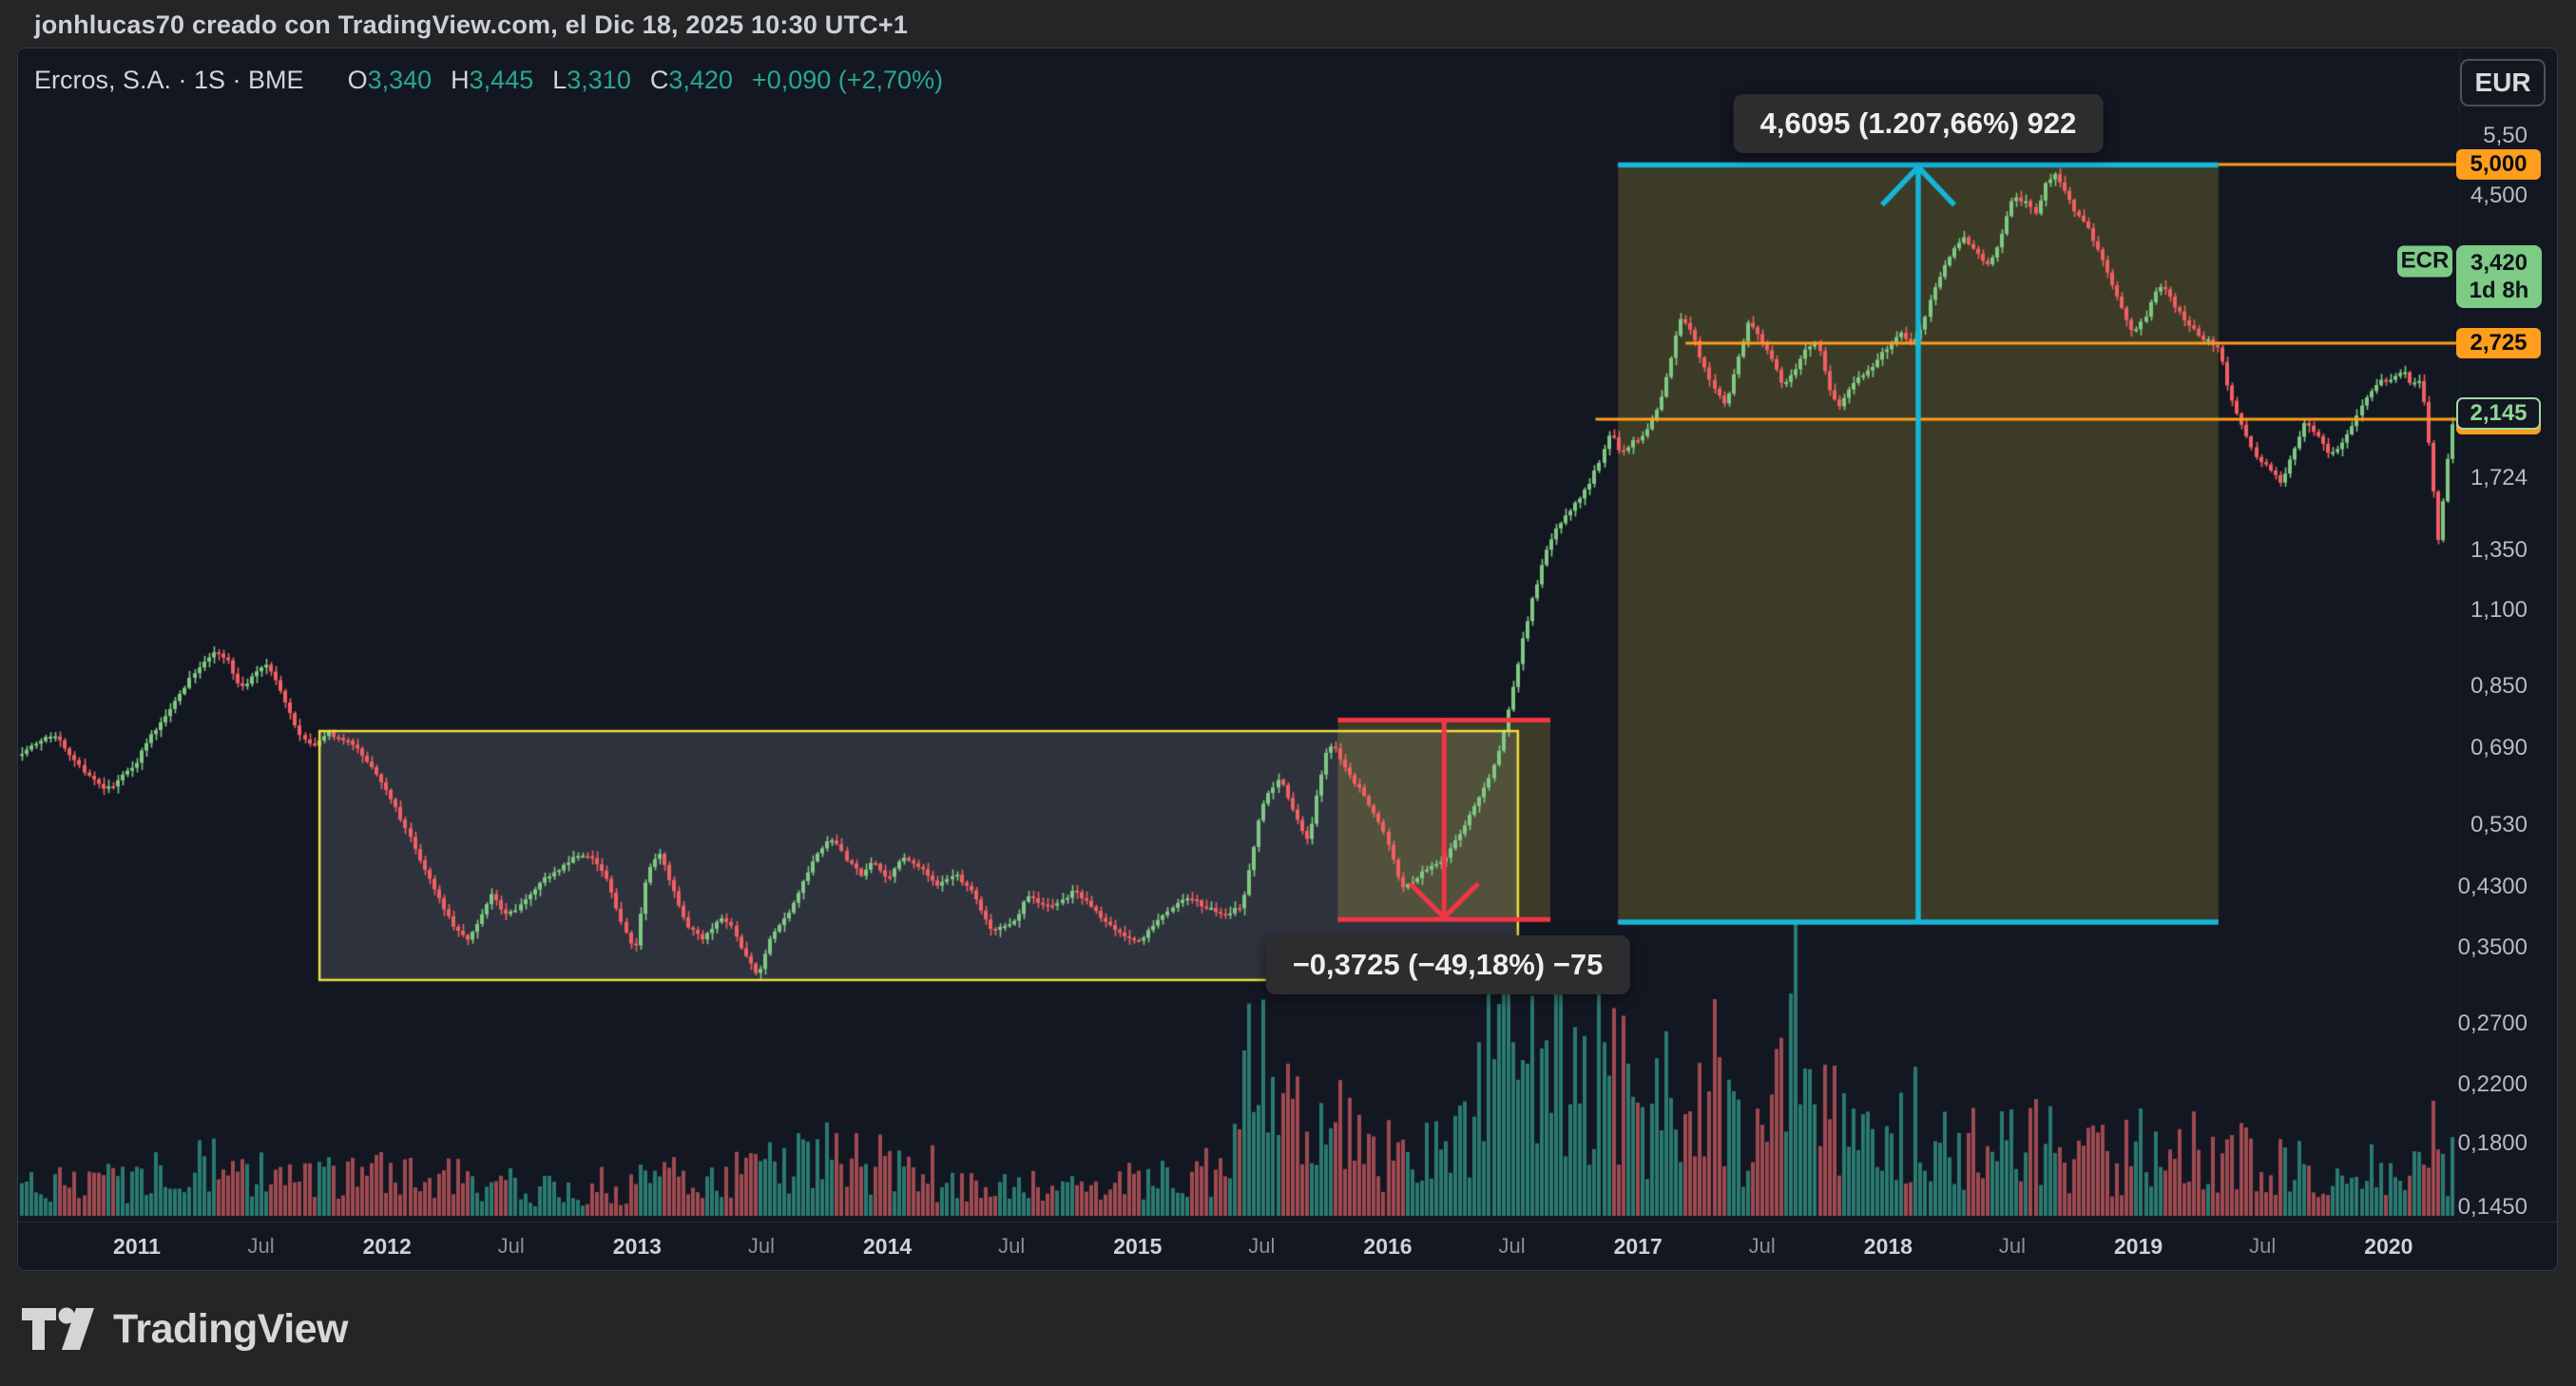  Describe the element at coordinates (502, 80) in the screenshot. I see `ohlc-value: 3,445` at that location.